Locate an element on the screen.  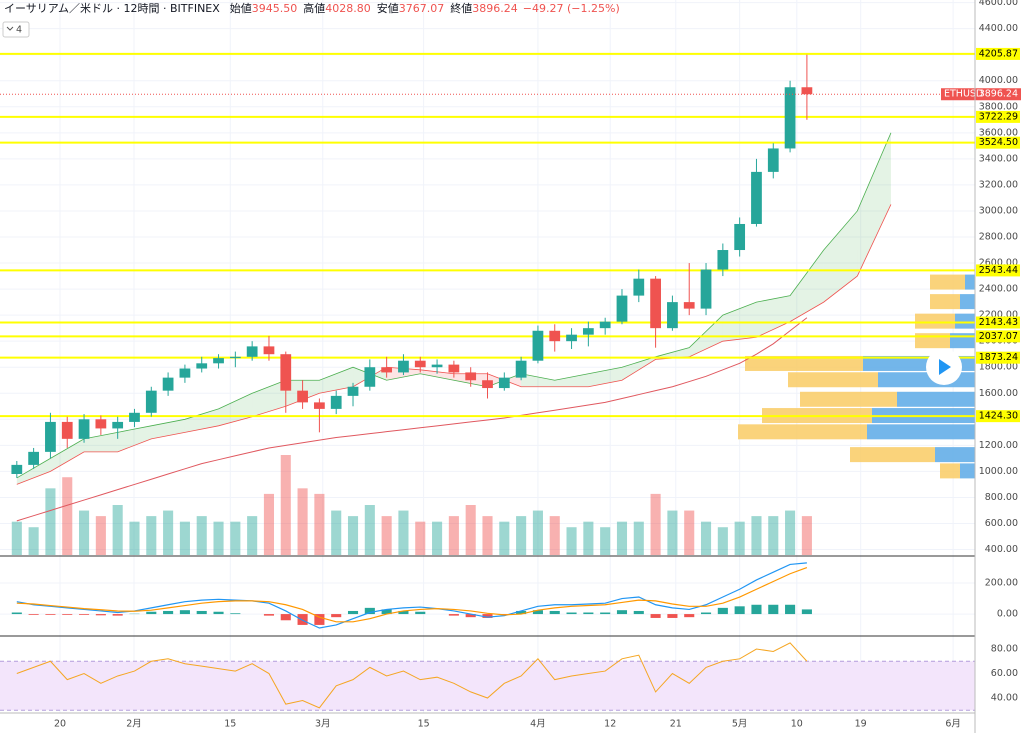
y-tick-label: 0.00 is located at coordinates (1007, 614).